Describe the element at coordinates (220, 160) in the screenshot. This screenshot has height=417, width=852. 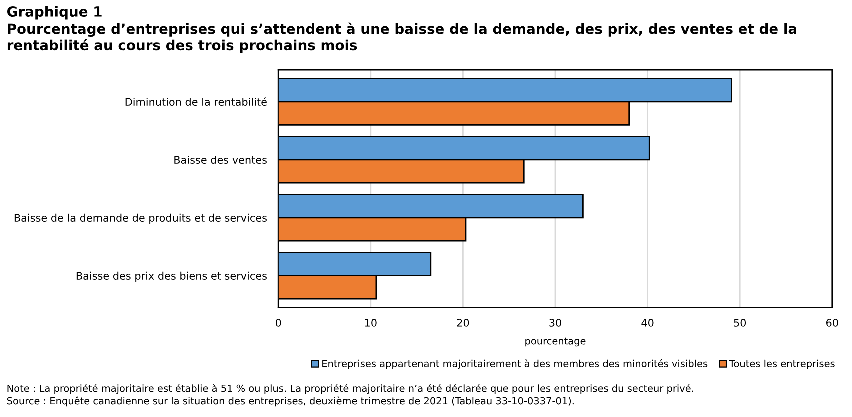
I see `y-tick-label: Baisse des ventes` at that location.